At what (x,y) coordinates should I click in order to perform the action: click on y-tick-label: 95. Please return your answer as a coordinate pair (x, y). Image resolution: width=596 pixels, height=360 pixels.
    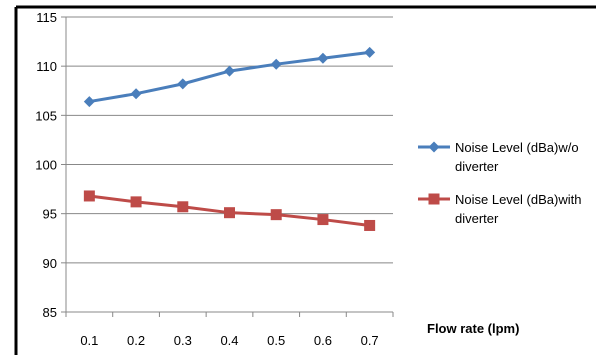
    Looking at the image, I should click on (50, 214).